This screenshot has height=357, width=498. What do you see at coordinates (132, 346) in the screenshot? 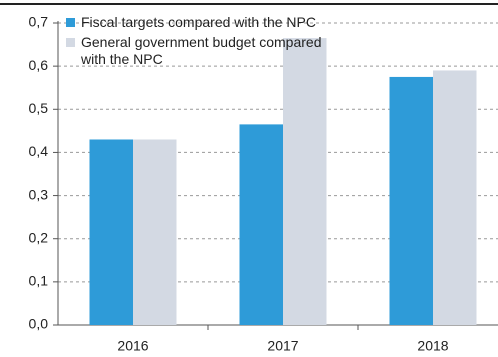
I see `x-tick-label: 2016` at bounding box center [132, 346].